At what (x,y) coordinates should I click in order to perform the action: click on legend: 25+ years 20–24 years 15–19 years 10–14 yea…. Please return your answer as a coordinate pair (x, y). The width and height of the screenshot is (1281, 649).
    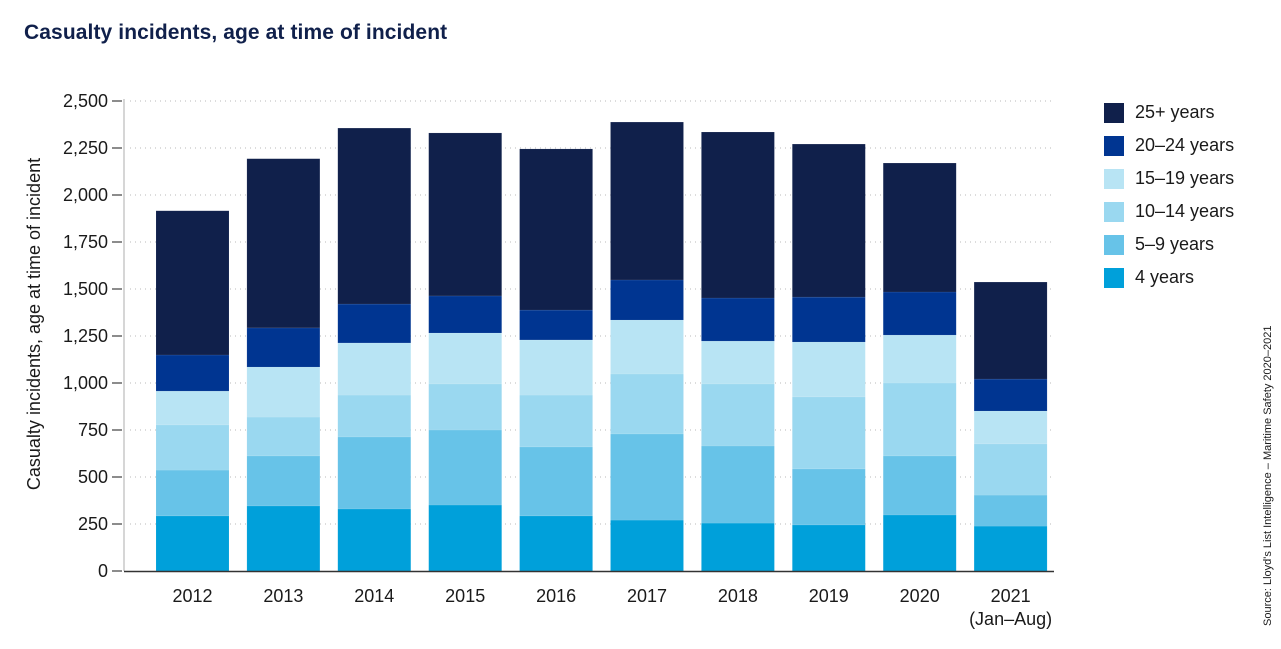
    Looking at the image, I should click on (1169, 195).